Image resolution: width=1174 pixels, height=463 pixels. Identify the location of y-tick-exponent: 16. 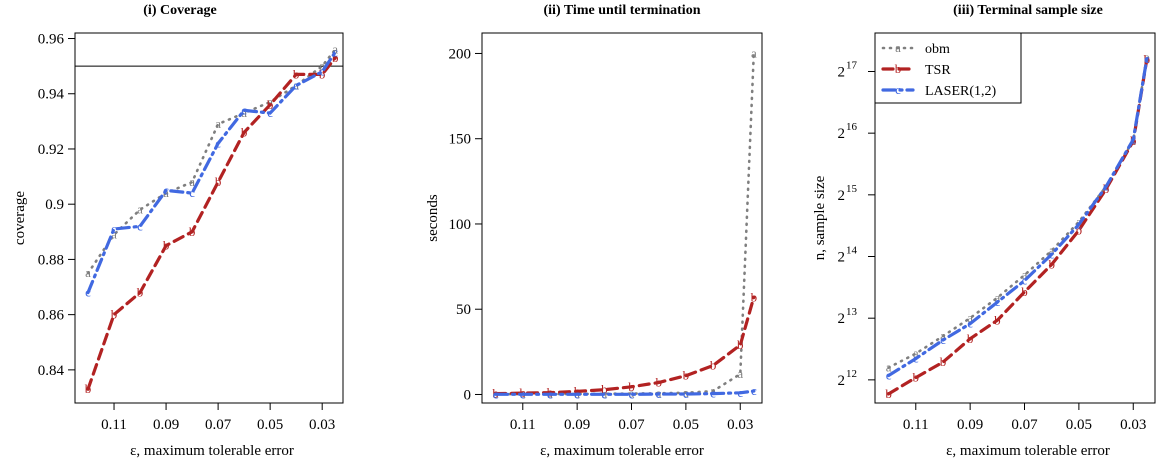
(852, 127).